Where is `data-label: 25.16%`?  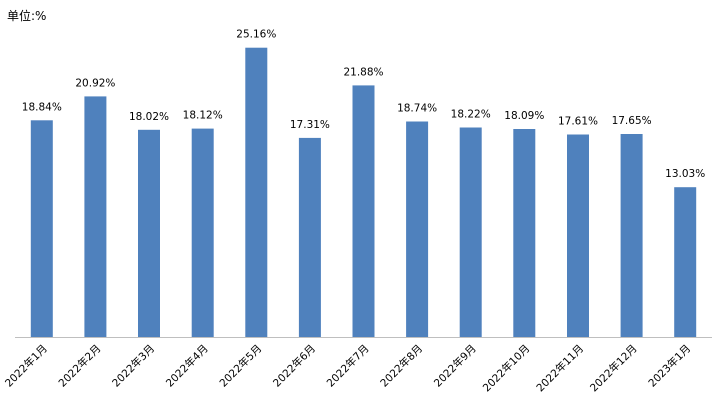
data-label: 25.16% is located at coordinates (256, 35).